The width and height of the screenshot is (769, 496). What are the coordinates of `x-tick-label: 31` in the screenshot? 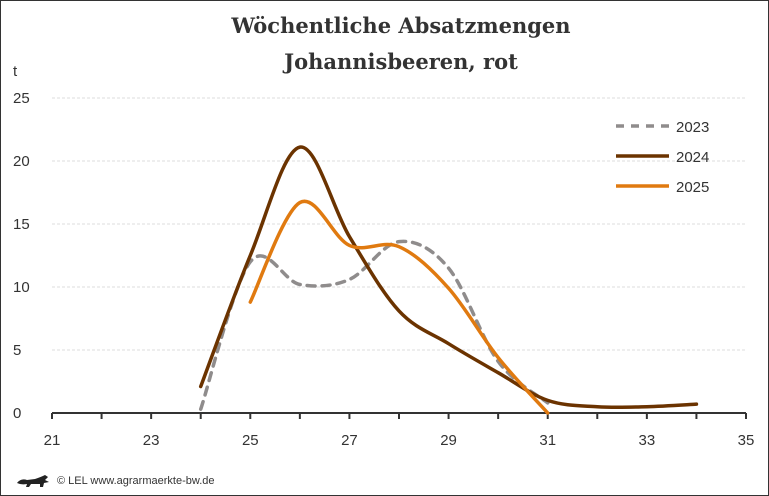 It's located at (547, 440).